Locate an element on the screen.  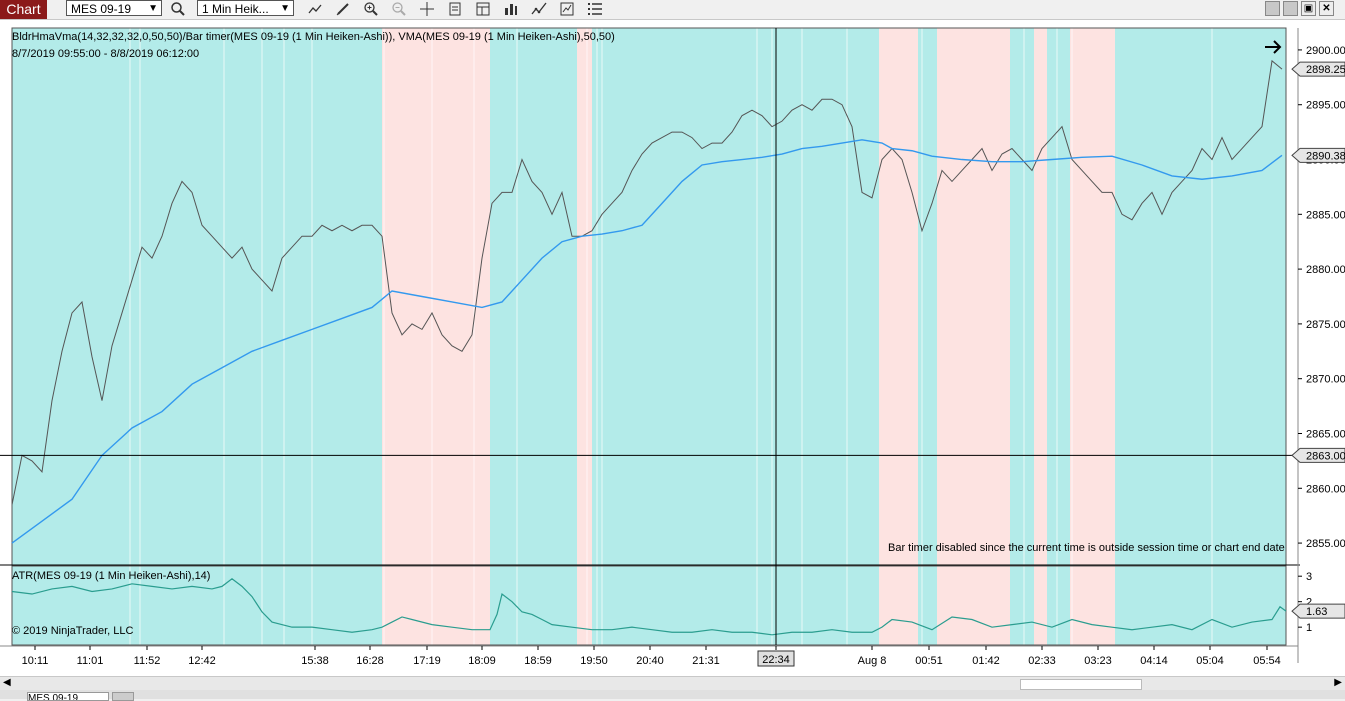
instrument-value: MES 09-19 is located at coordinates (101, 9).